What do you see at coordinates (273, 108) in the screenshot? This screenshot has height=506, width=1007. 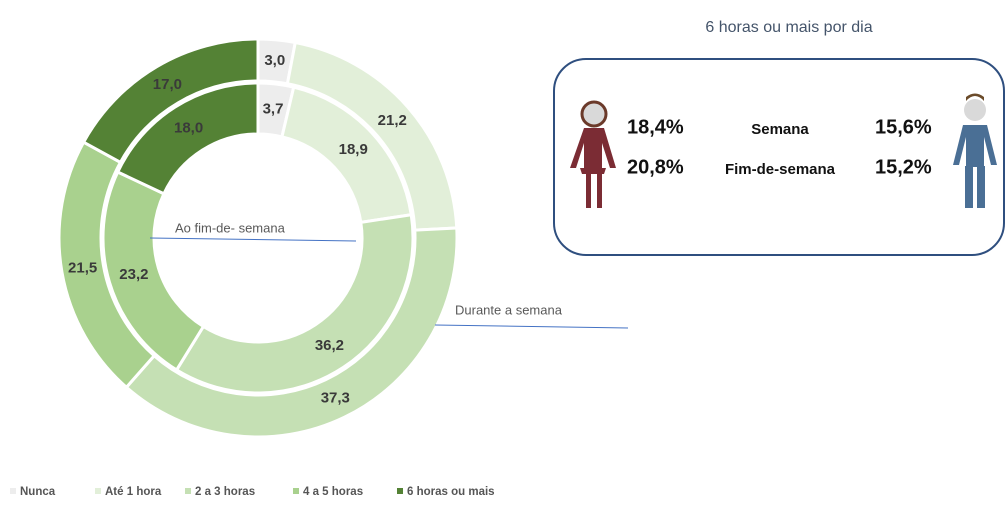 I see `data-label: 3,7` at bounding box center [273, 108].